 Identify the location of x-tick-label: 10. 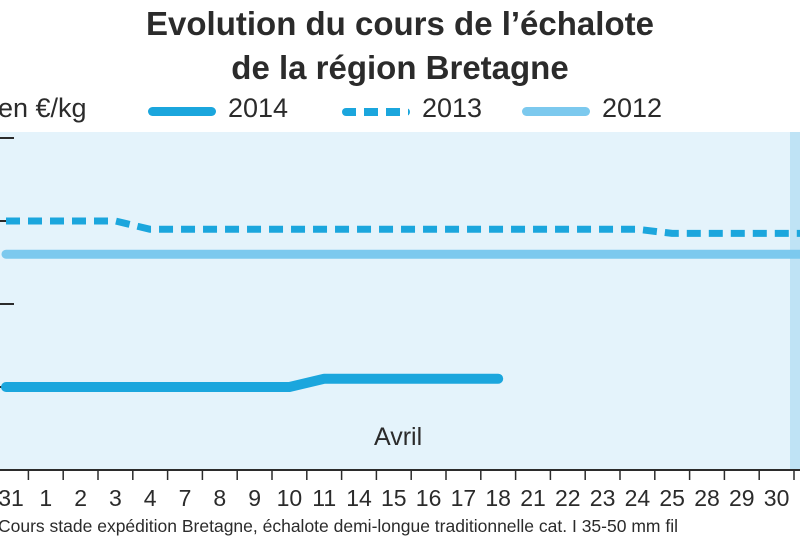
(290, 498).